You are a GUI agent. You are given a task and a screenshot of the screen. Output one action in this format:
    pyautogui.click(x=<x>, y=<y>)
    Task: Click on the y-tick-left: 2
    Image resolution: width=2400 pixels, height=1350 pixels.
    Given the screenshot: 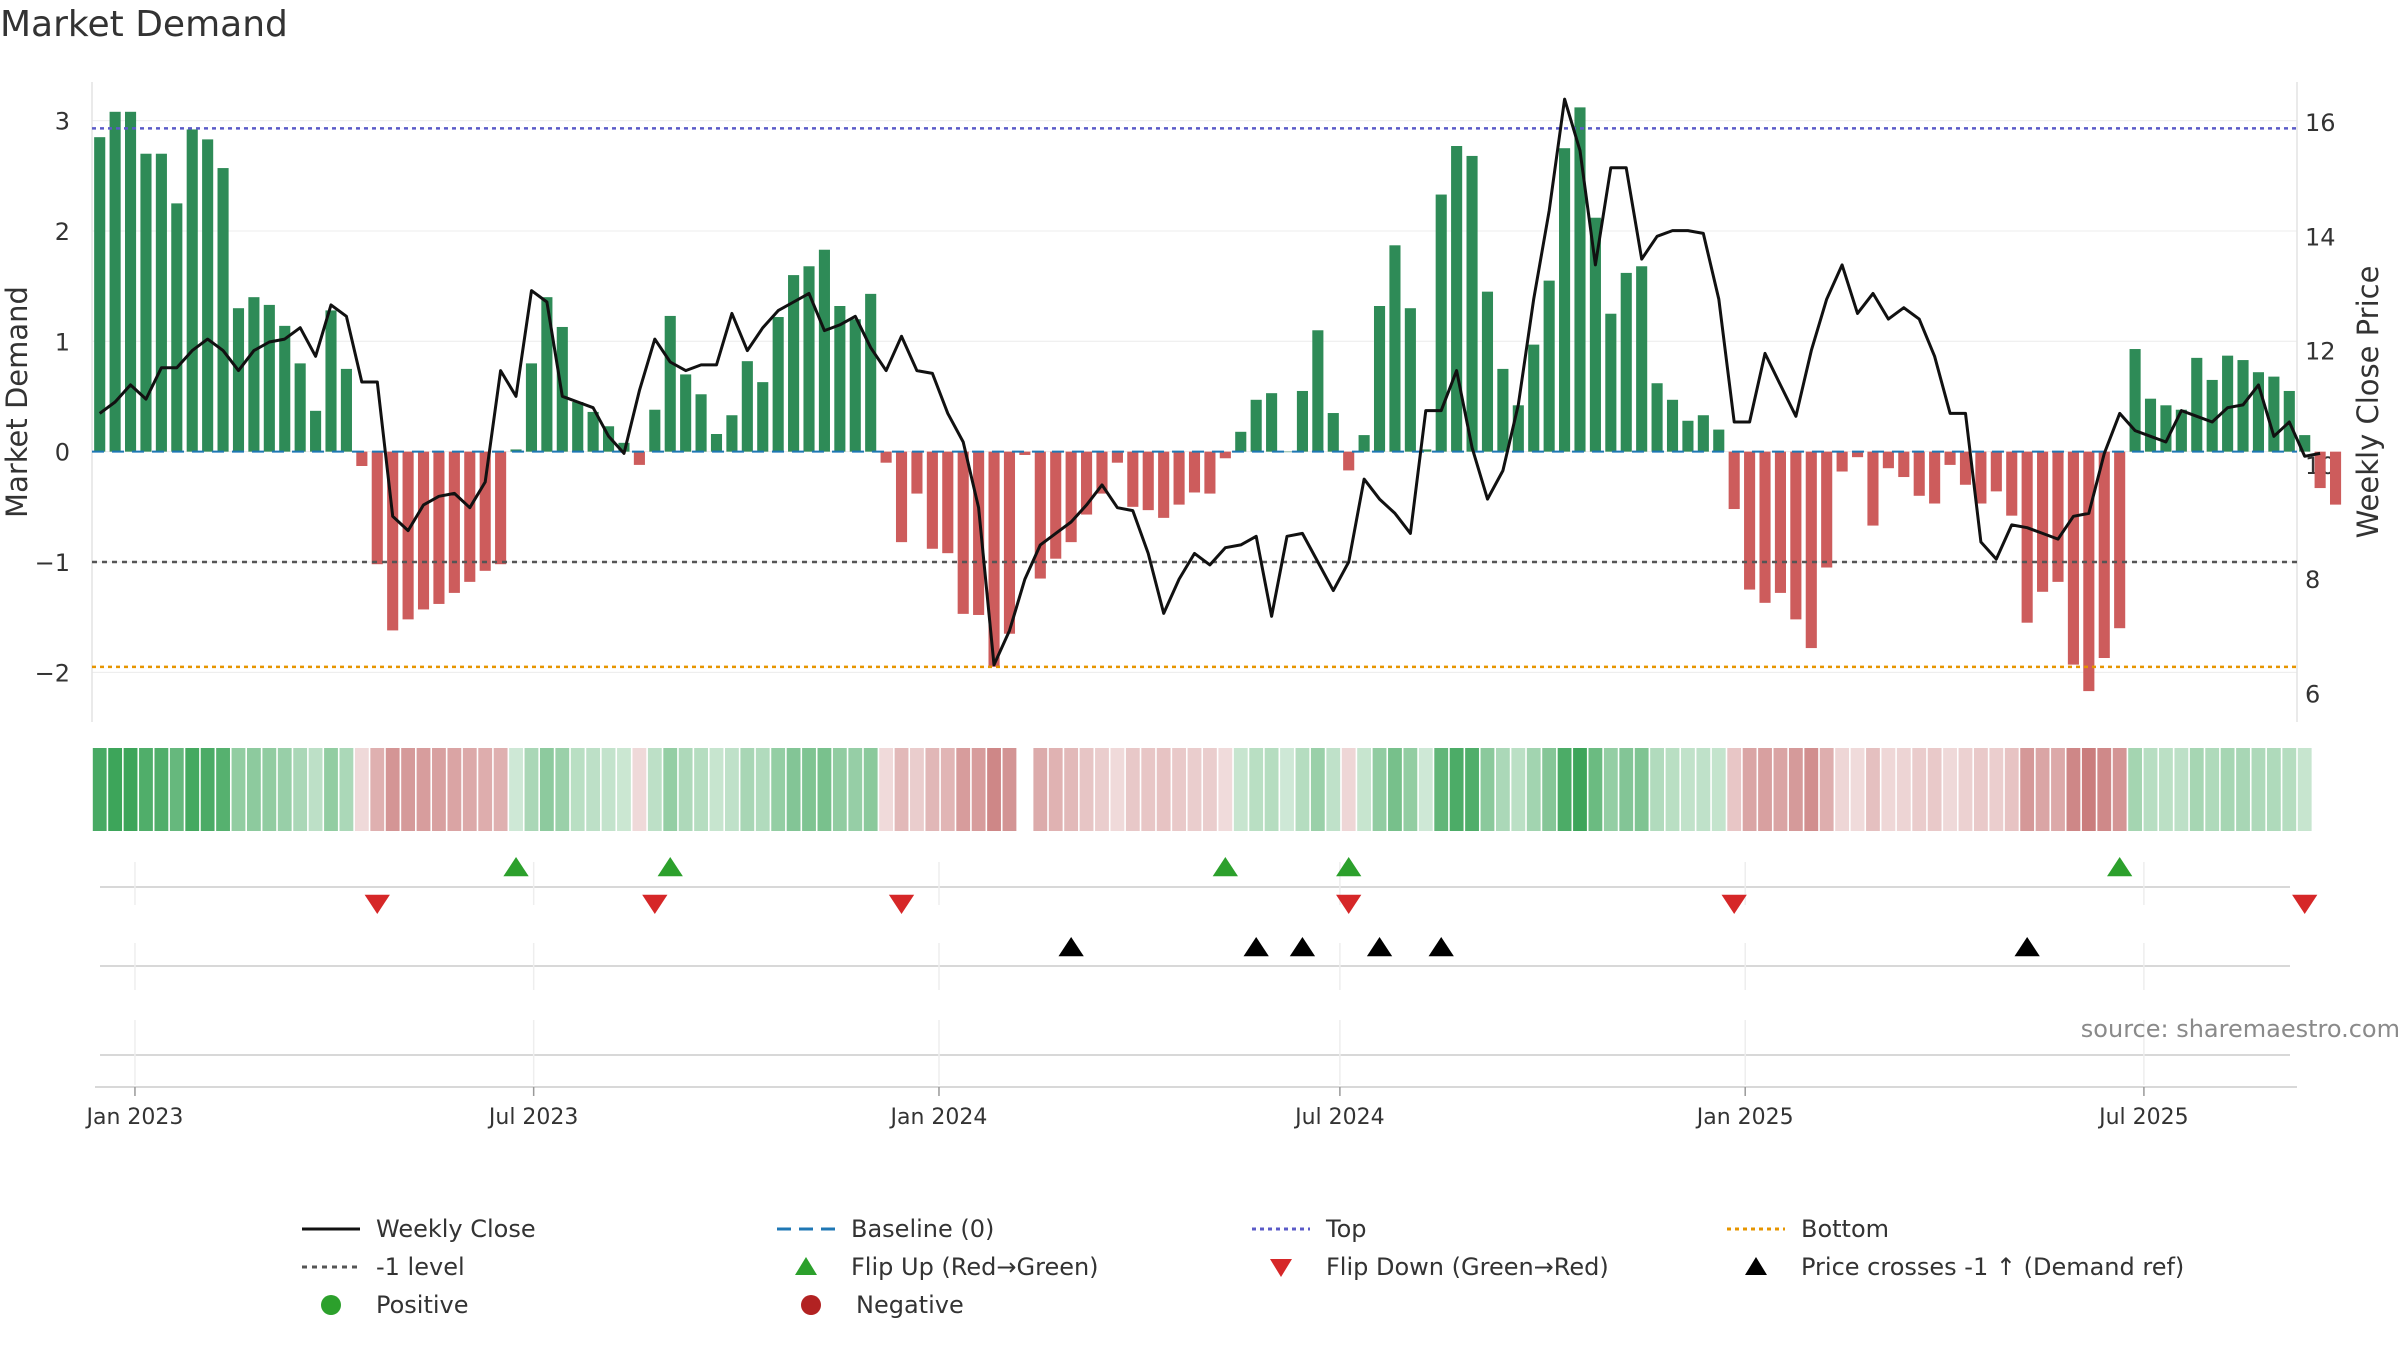 What is the action you would take?
    pyautogui.click(x=62, y=232)
    